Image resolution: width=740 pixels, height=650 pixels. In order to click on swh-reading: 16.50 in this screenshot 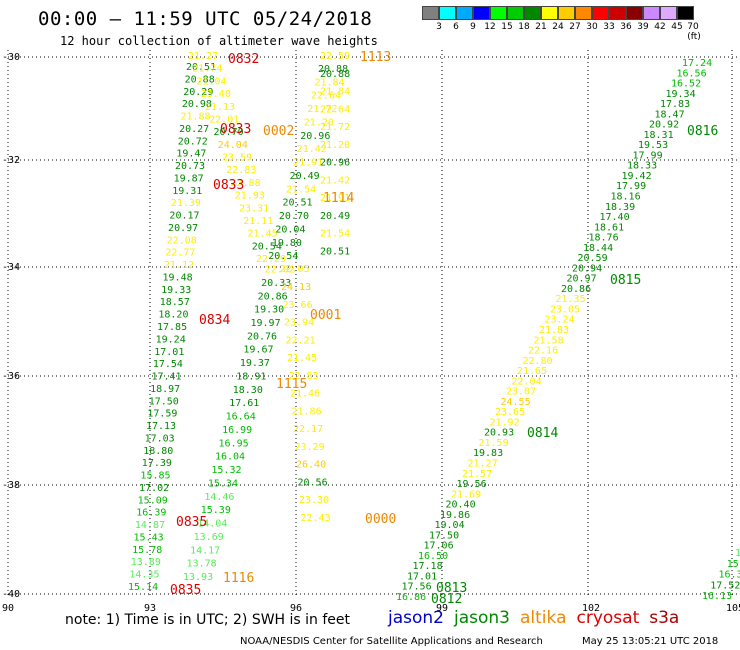, I will do `click(433, 556)`.